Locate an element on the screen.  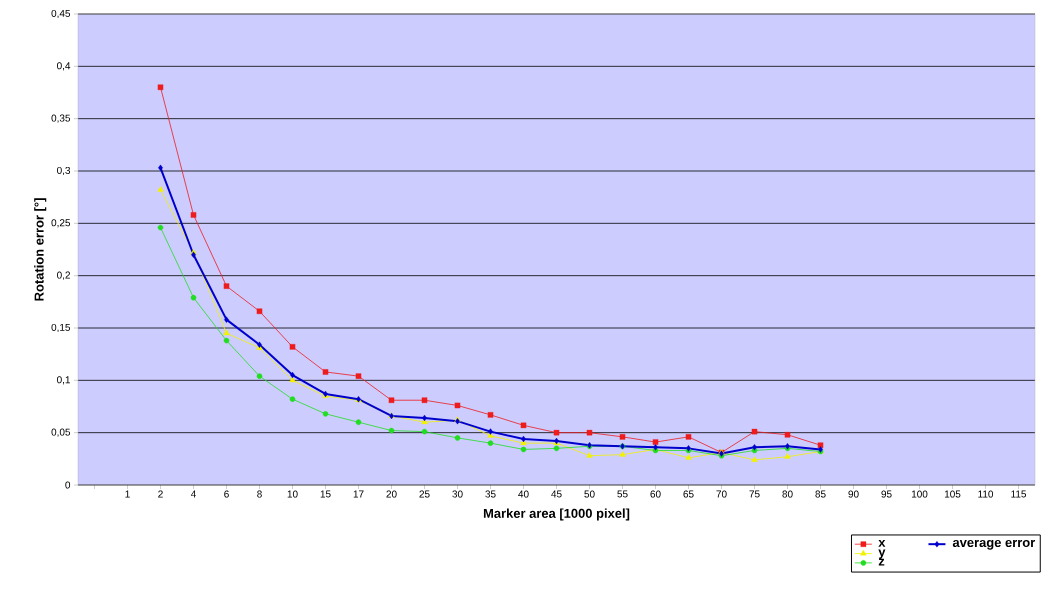
y-tick-label: 0,45 is located at coordinates (61, 14).